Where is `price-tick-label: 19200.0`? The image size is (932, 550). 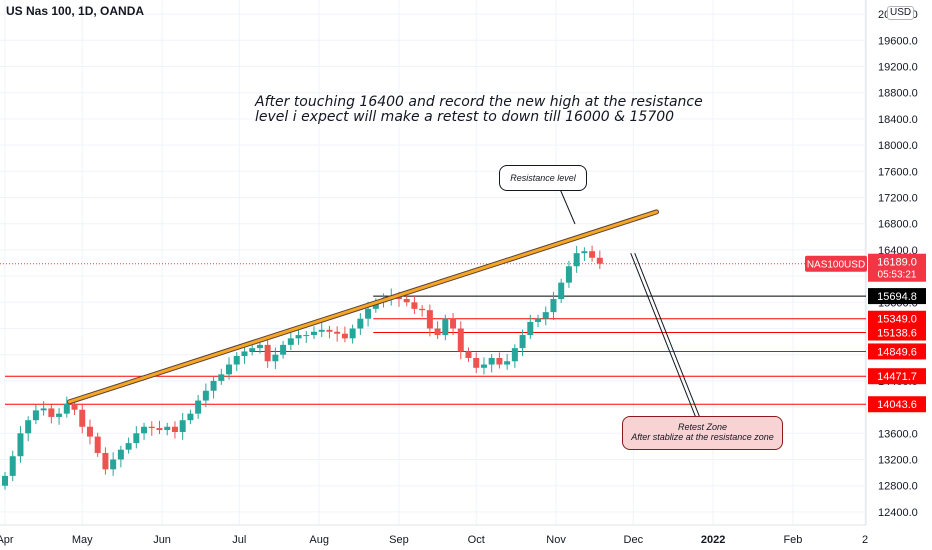 price-tick-label: 19200.0 is located at coordinates (898, 68).